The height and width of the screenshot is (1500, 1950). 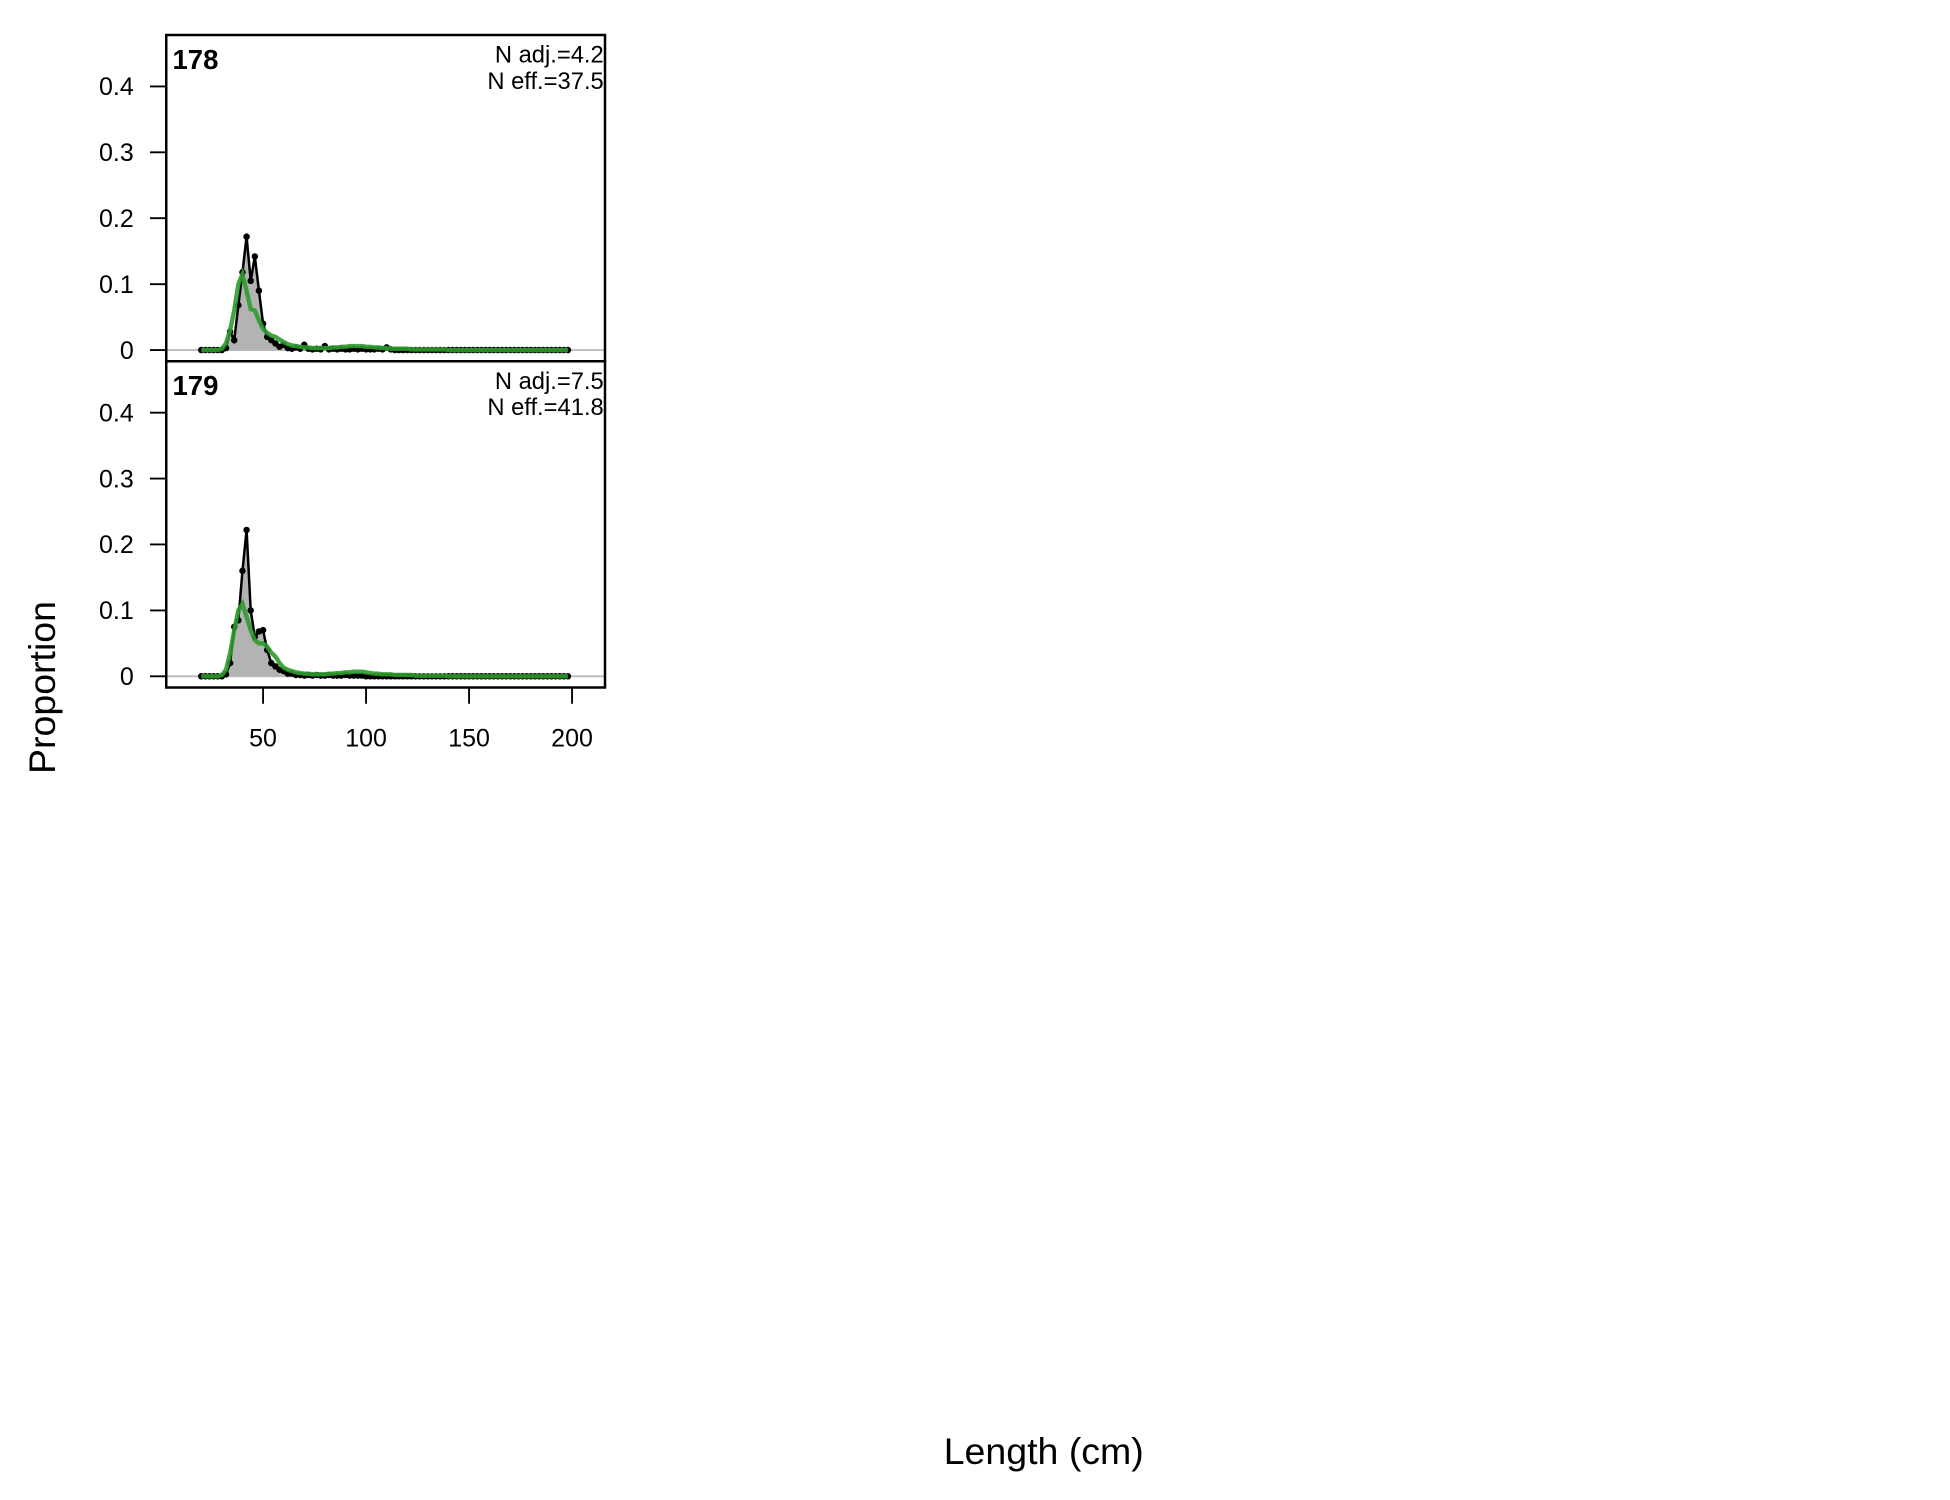 I want to click on x-tick-label: 100, so click(x=366, y=738).